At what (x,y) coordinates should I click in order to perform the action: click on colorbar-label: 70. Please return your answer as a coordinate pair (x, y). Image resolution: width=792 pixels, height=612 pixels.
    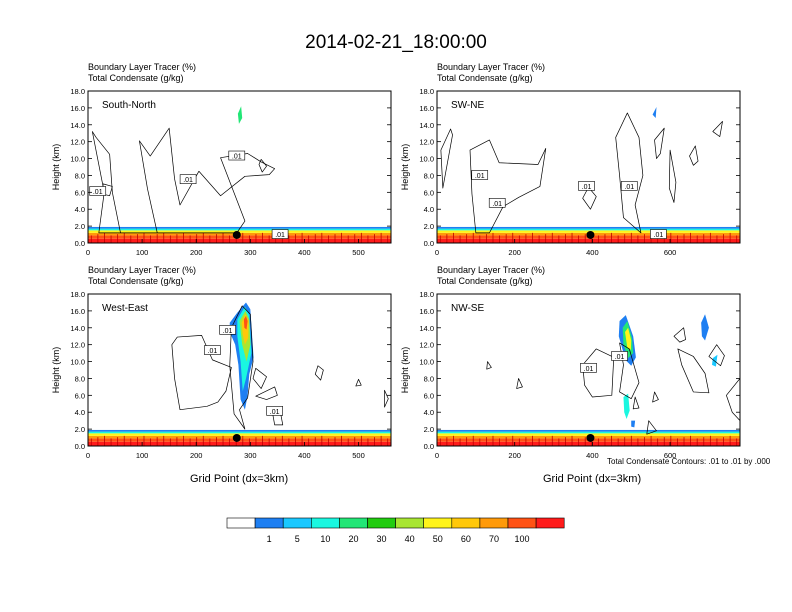
    Looking at the image, I should click on (494, 539).